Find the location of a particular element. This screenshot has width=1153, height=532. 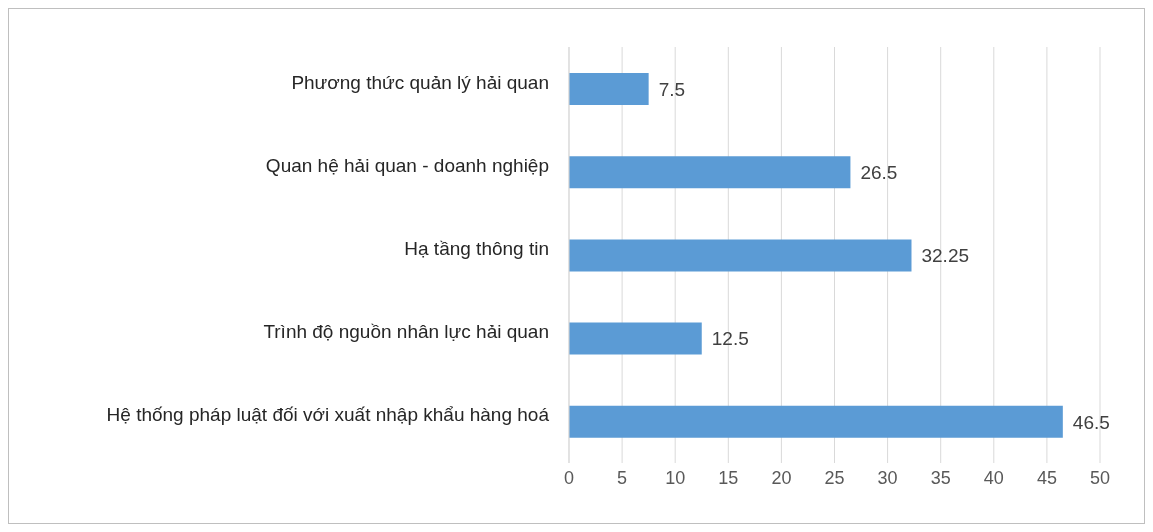

x-tick-label: 0 is located at coordinates (569, 477).